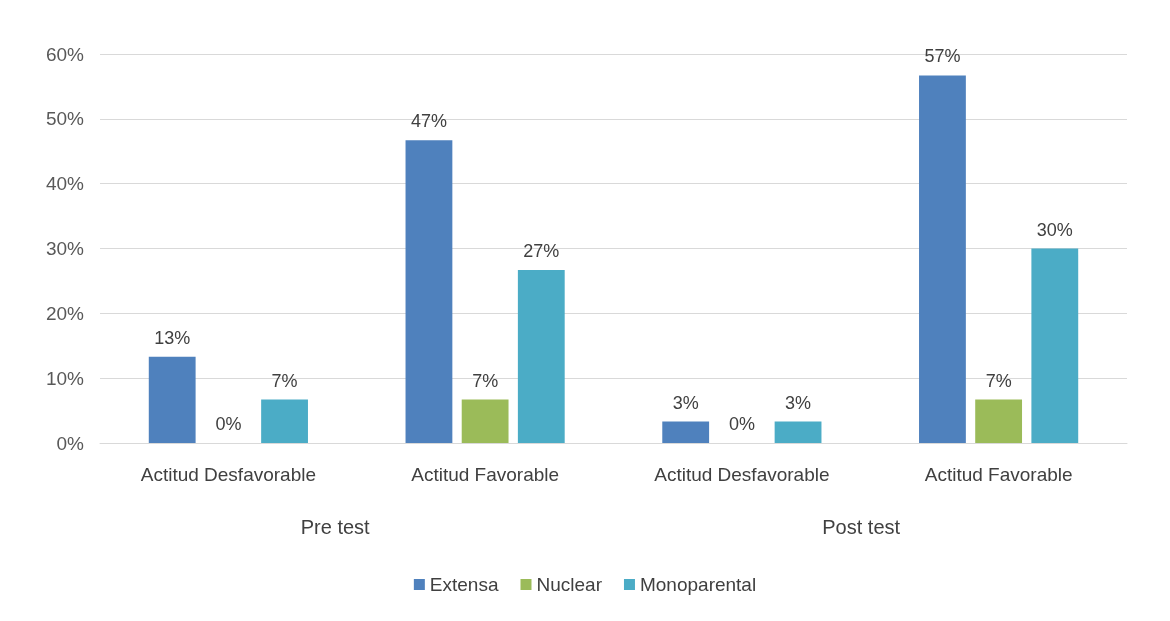 The height and width of the screenshot is (621, 1170). Describe the element at coordinates (65, 119) in the screenshot. I see `y-tick-label: 50%` at that location.